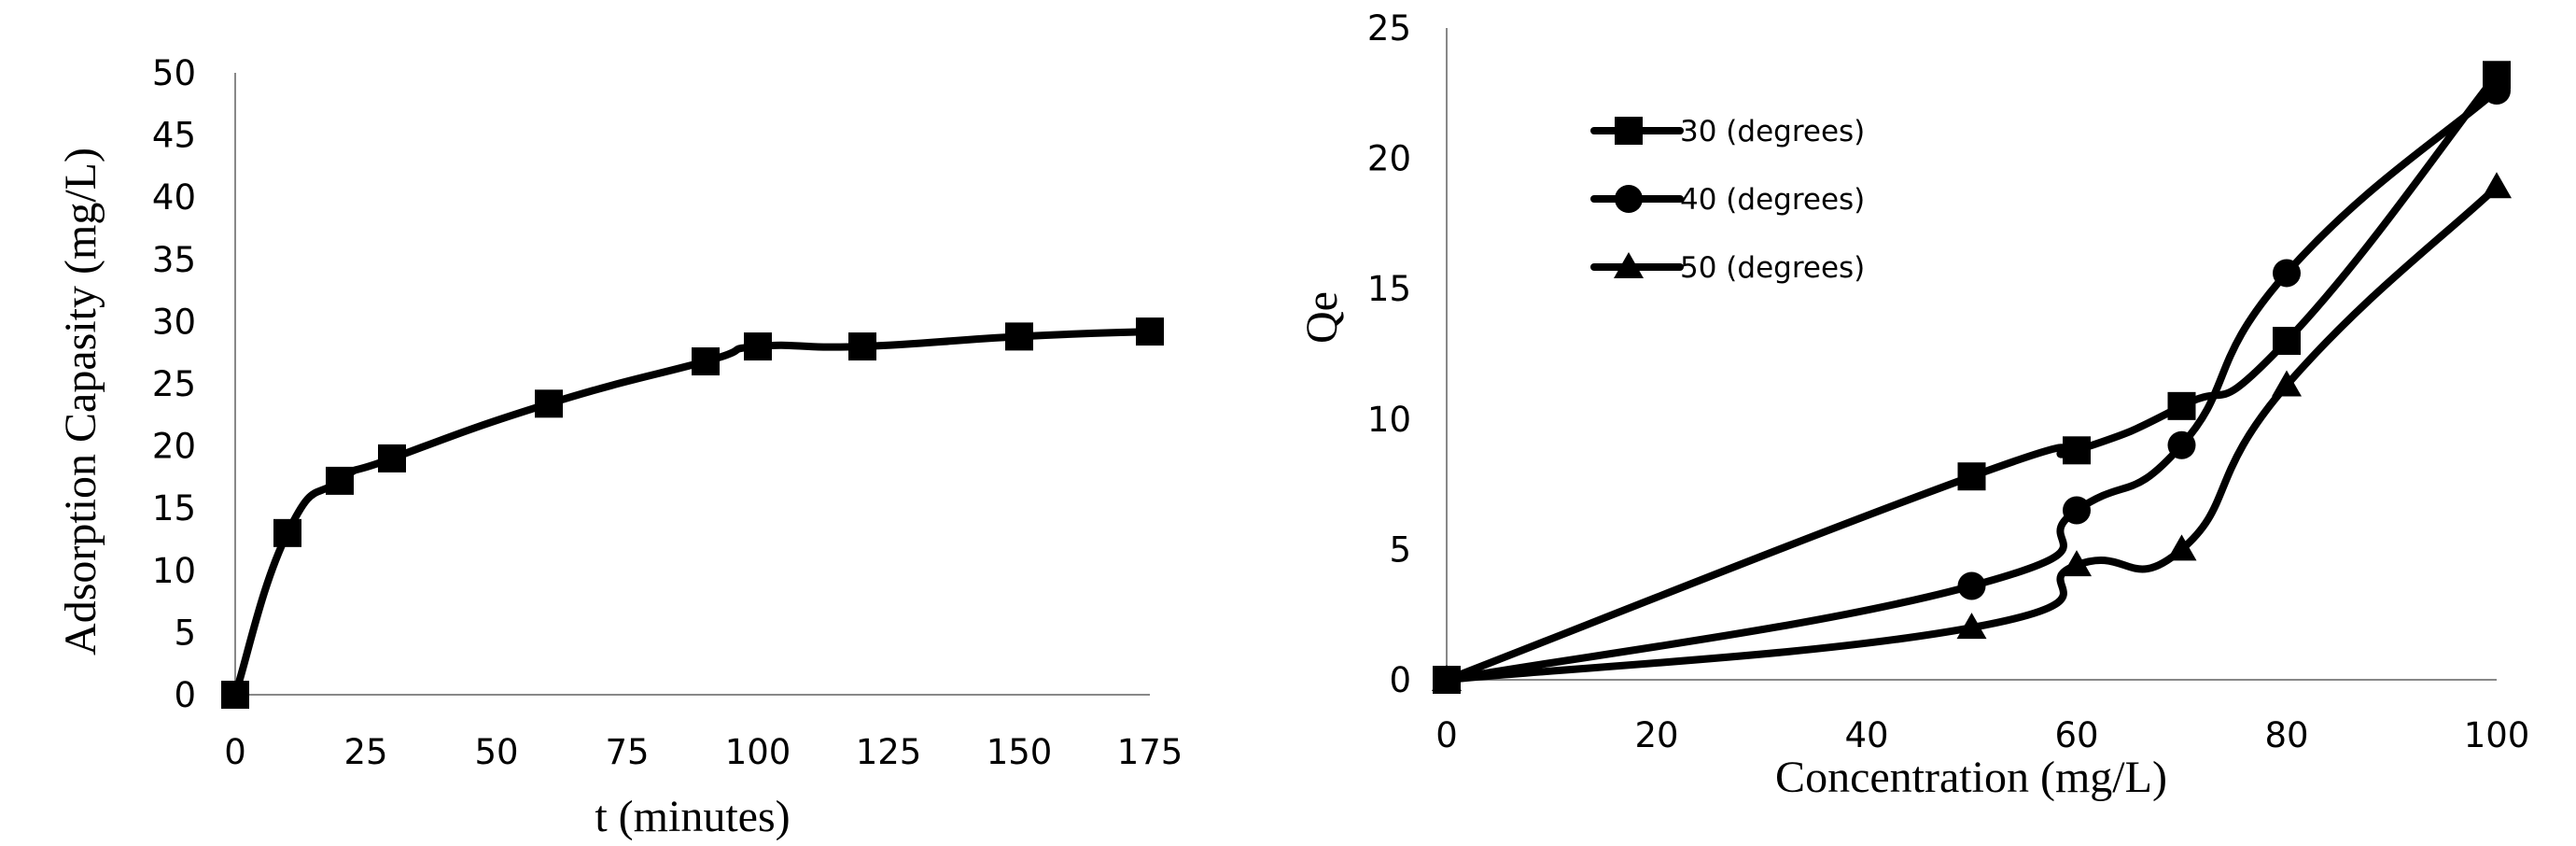 The width and height of the screenshot is (2576, 846). Describe the element at coordinates (174, 322) in the screenshot. I see `left-y-tick-label: 30` at that location.